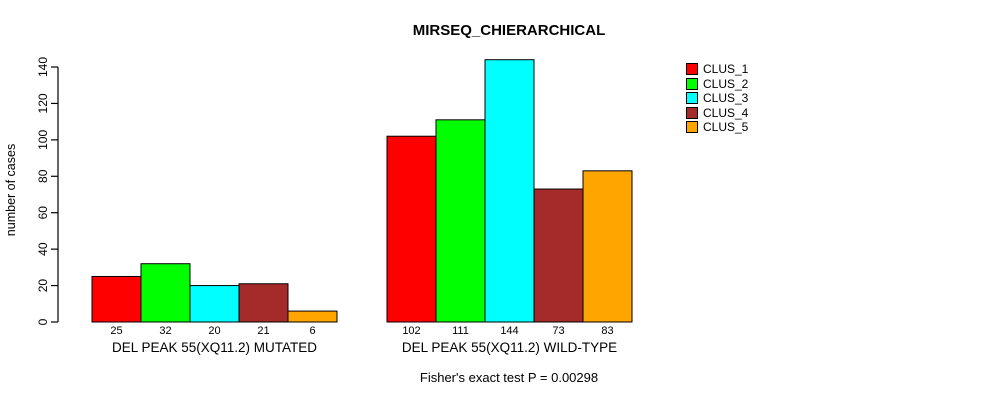 This screenshot has width=990, height=400. What do you see at coordinates (214, 304) in the screenshot?
I see `bar-clus_3-group1` at bounding box center [214, 304].